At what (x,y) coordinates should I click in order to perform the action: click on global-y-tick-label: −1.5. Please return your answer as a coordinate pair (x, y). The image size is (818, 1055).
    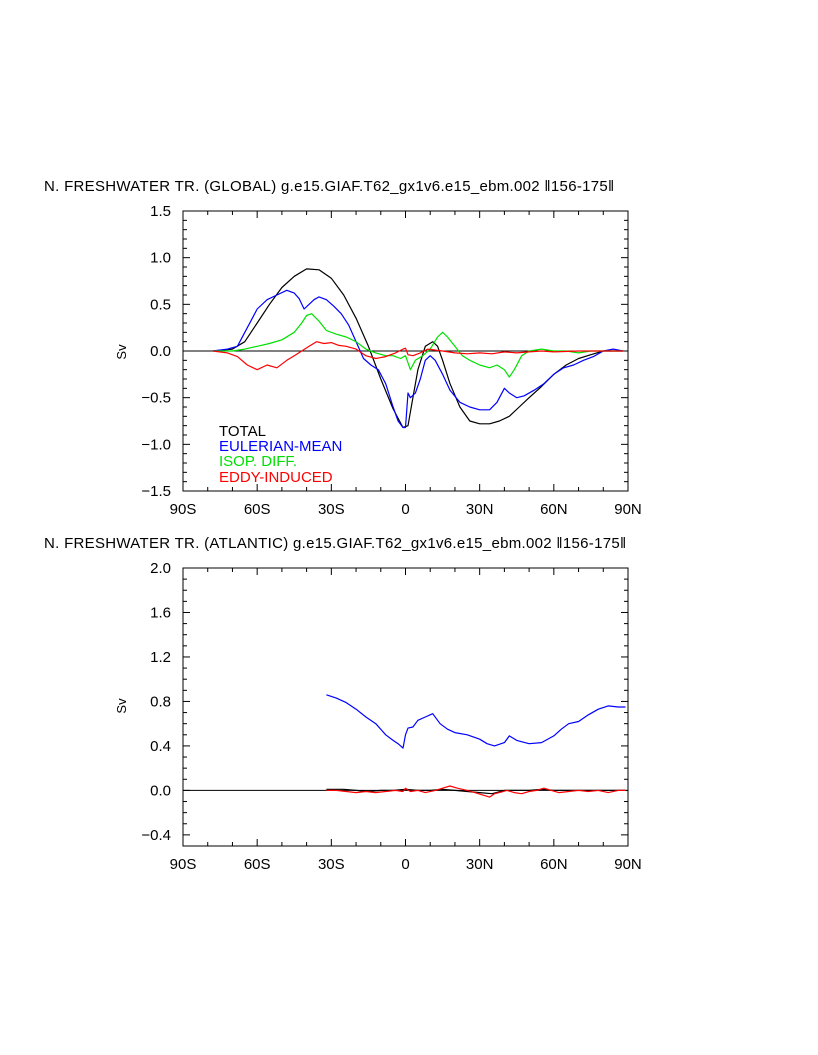
    Looking at the image, I should click on (156, 491).